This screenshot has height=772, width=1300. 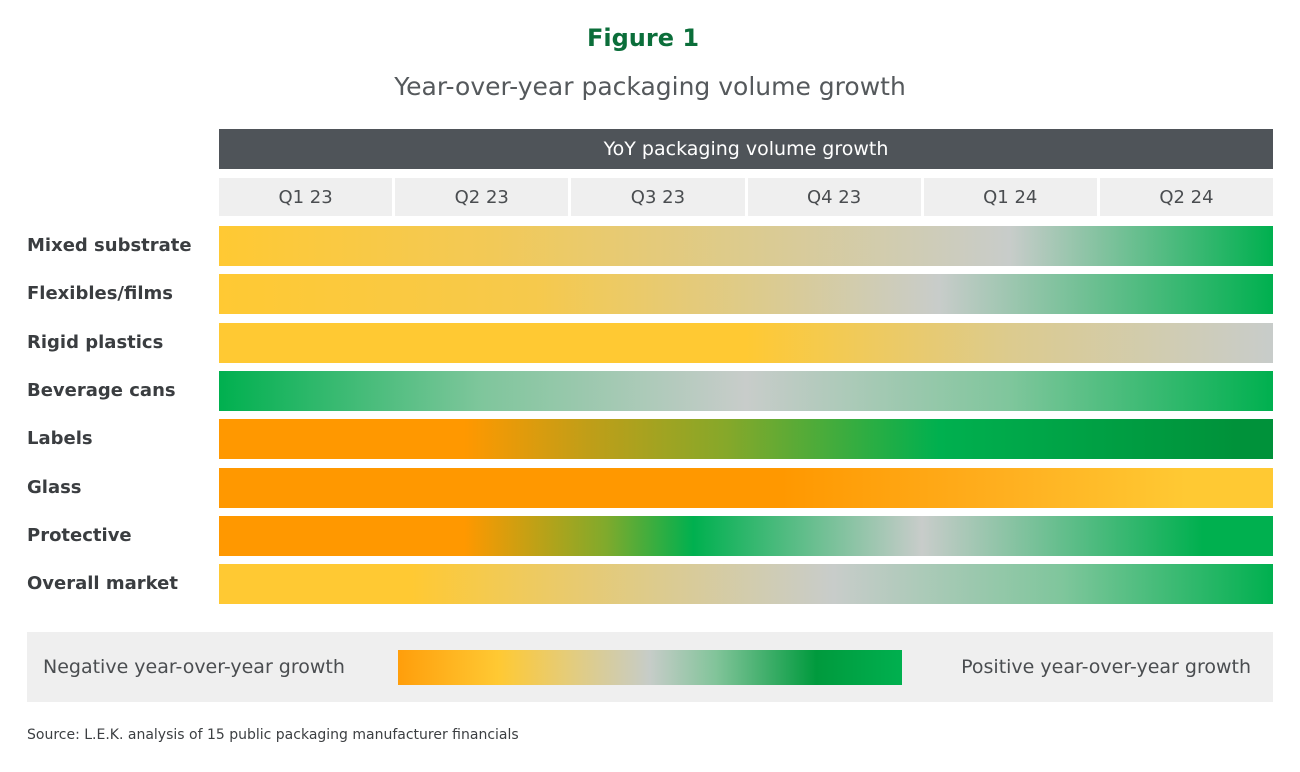 I want to click on row-label: Flexibles/films, so click(x=100, y=294).